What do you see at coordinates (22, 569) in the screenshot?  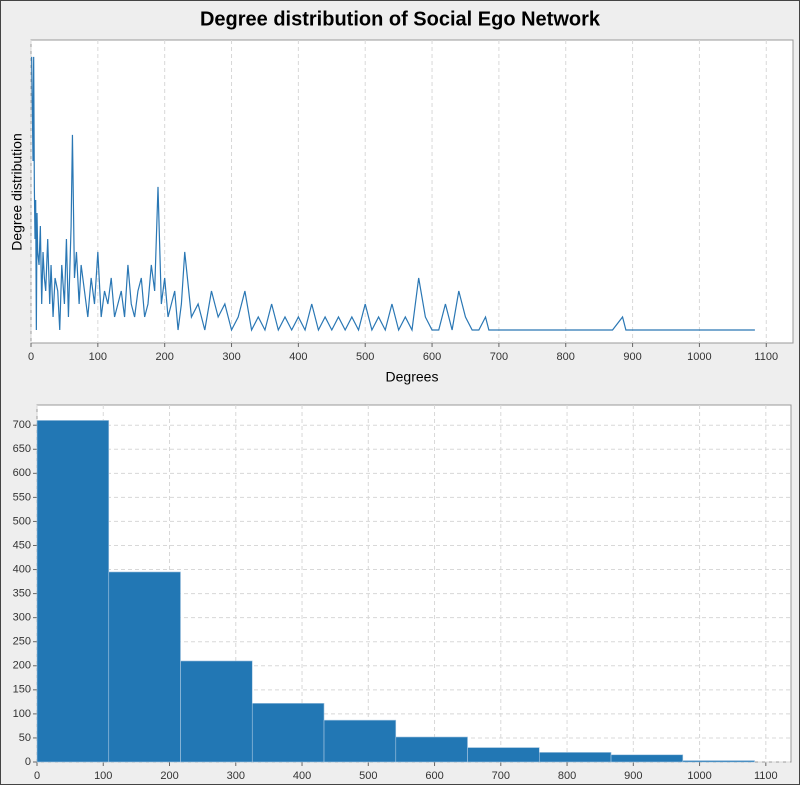 I see `y-tick-label: 400` at bounding box center [22, 569].